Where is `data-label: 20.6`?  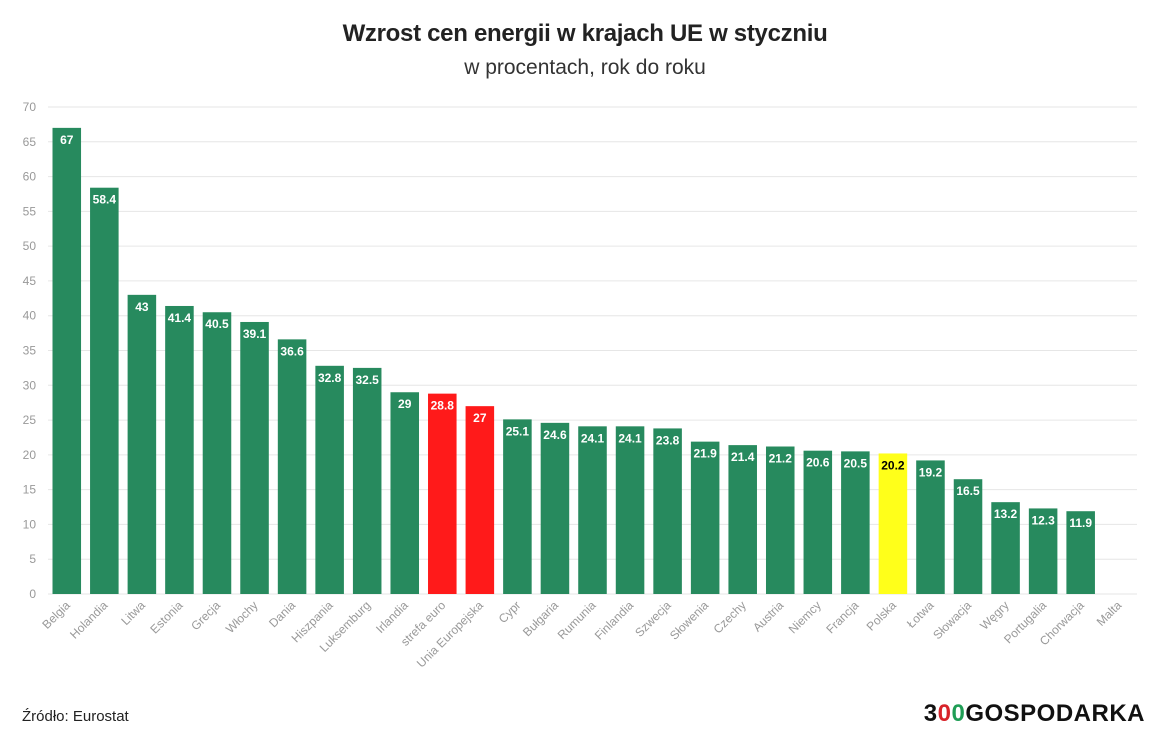 data-label: 20.6 is located at coordinates (818, 463).